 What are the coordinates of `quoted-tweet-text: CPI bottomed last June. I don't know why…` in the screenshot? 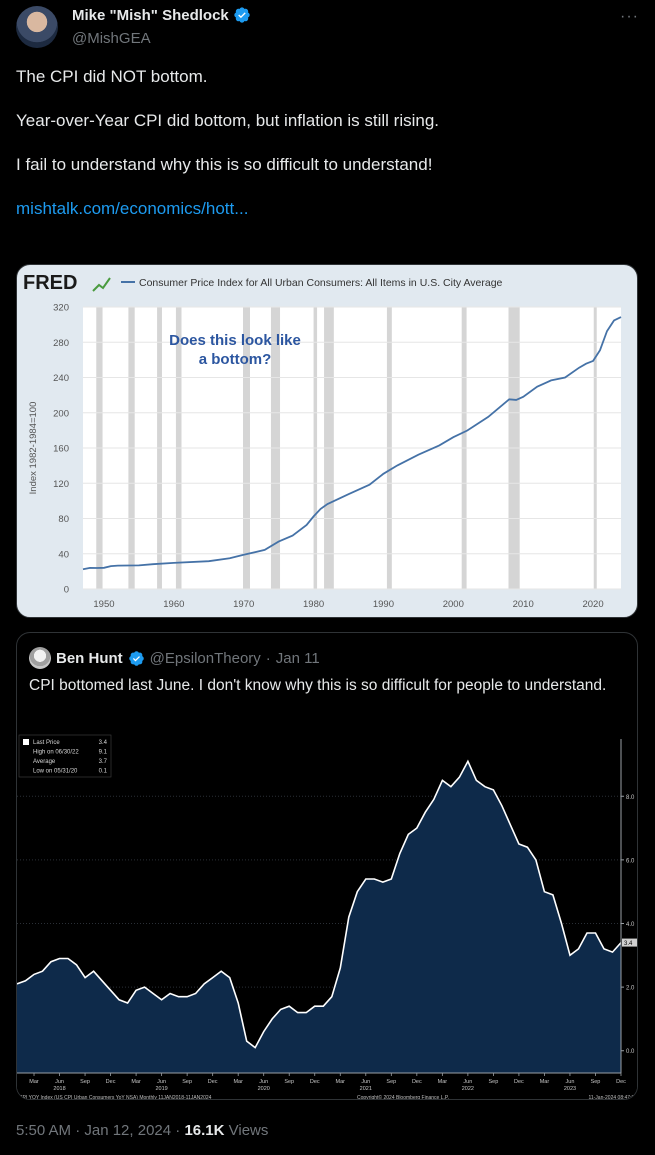 It's located at (318, 685).